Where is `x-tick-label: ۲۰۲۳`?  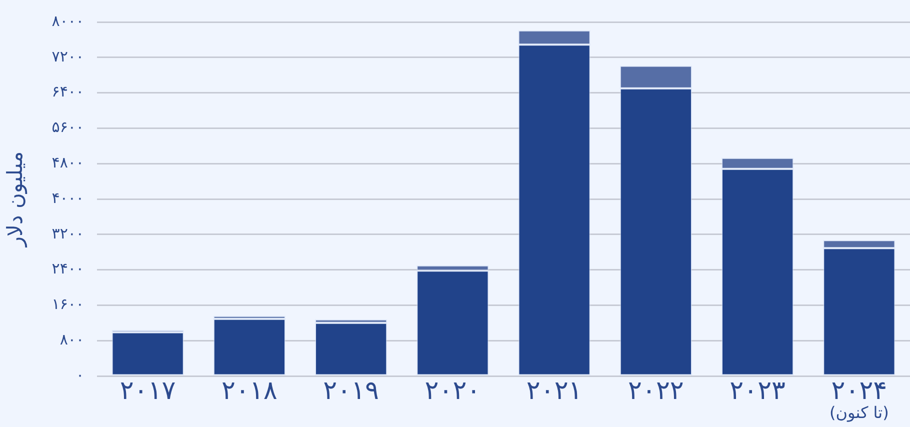
x-tick-label: ۲۰۲۳ is located at coordinates (758, 391).